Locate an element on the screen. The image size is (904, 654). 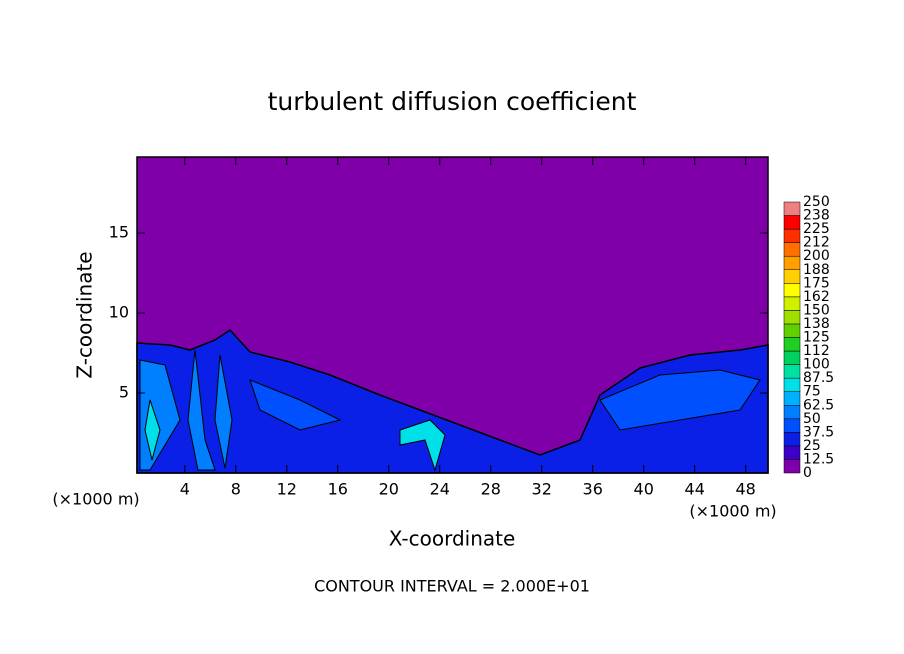
x-tick-label: 48 is located at coordinates (746, 489).